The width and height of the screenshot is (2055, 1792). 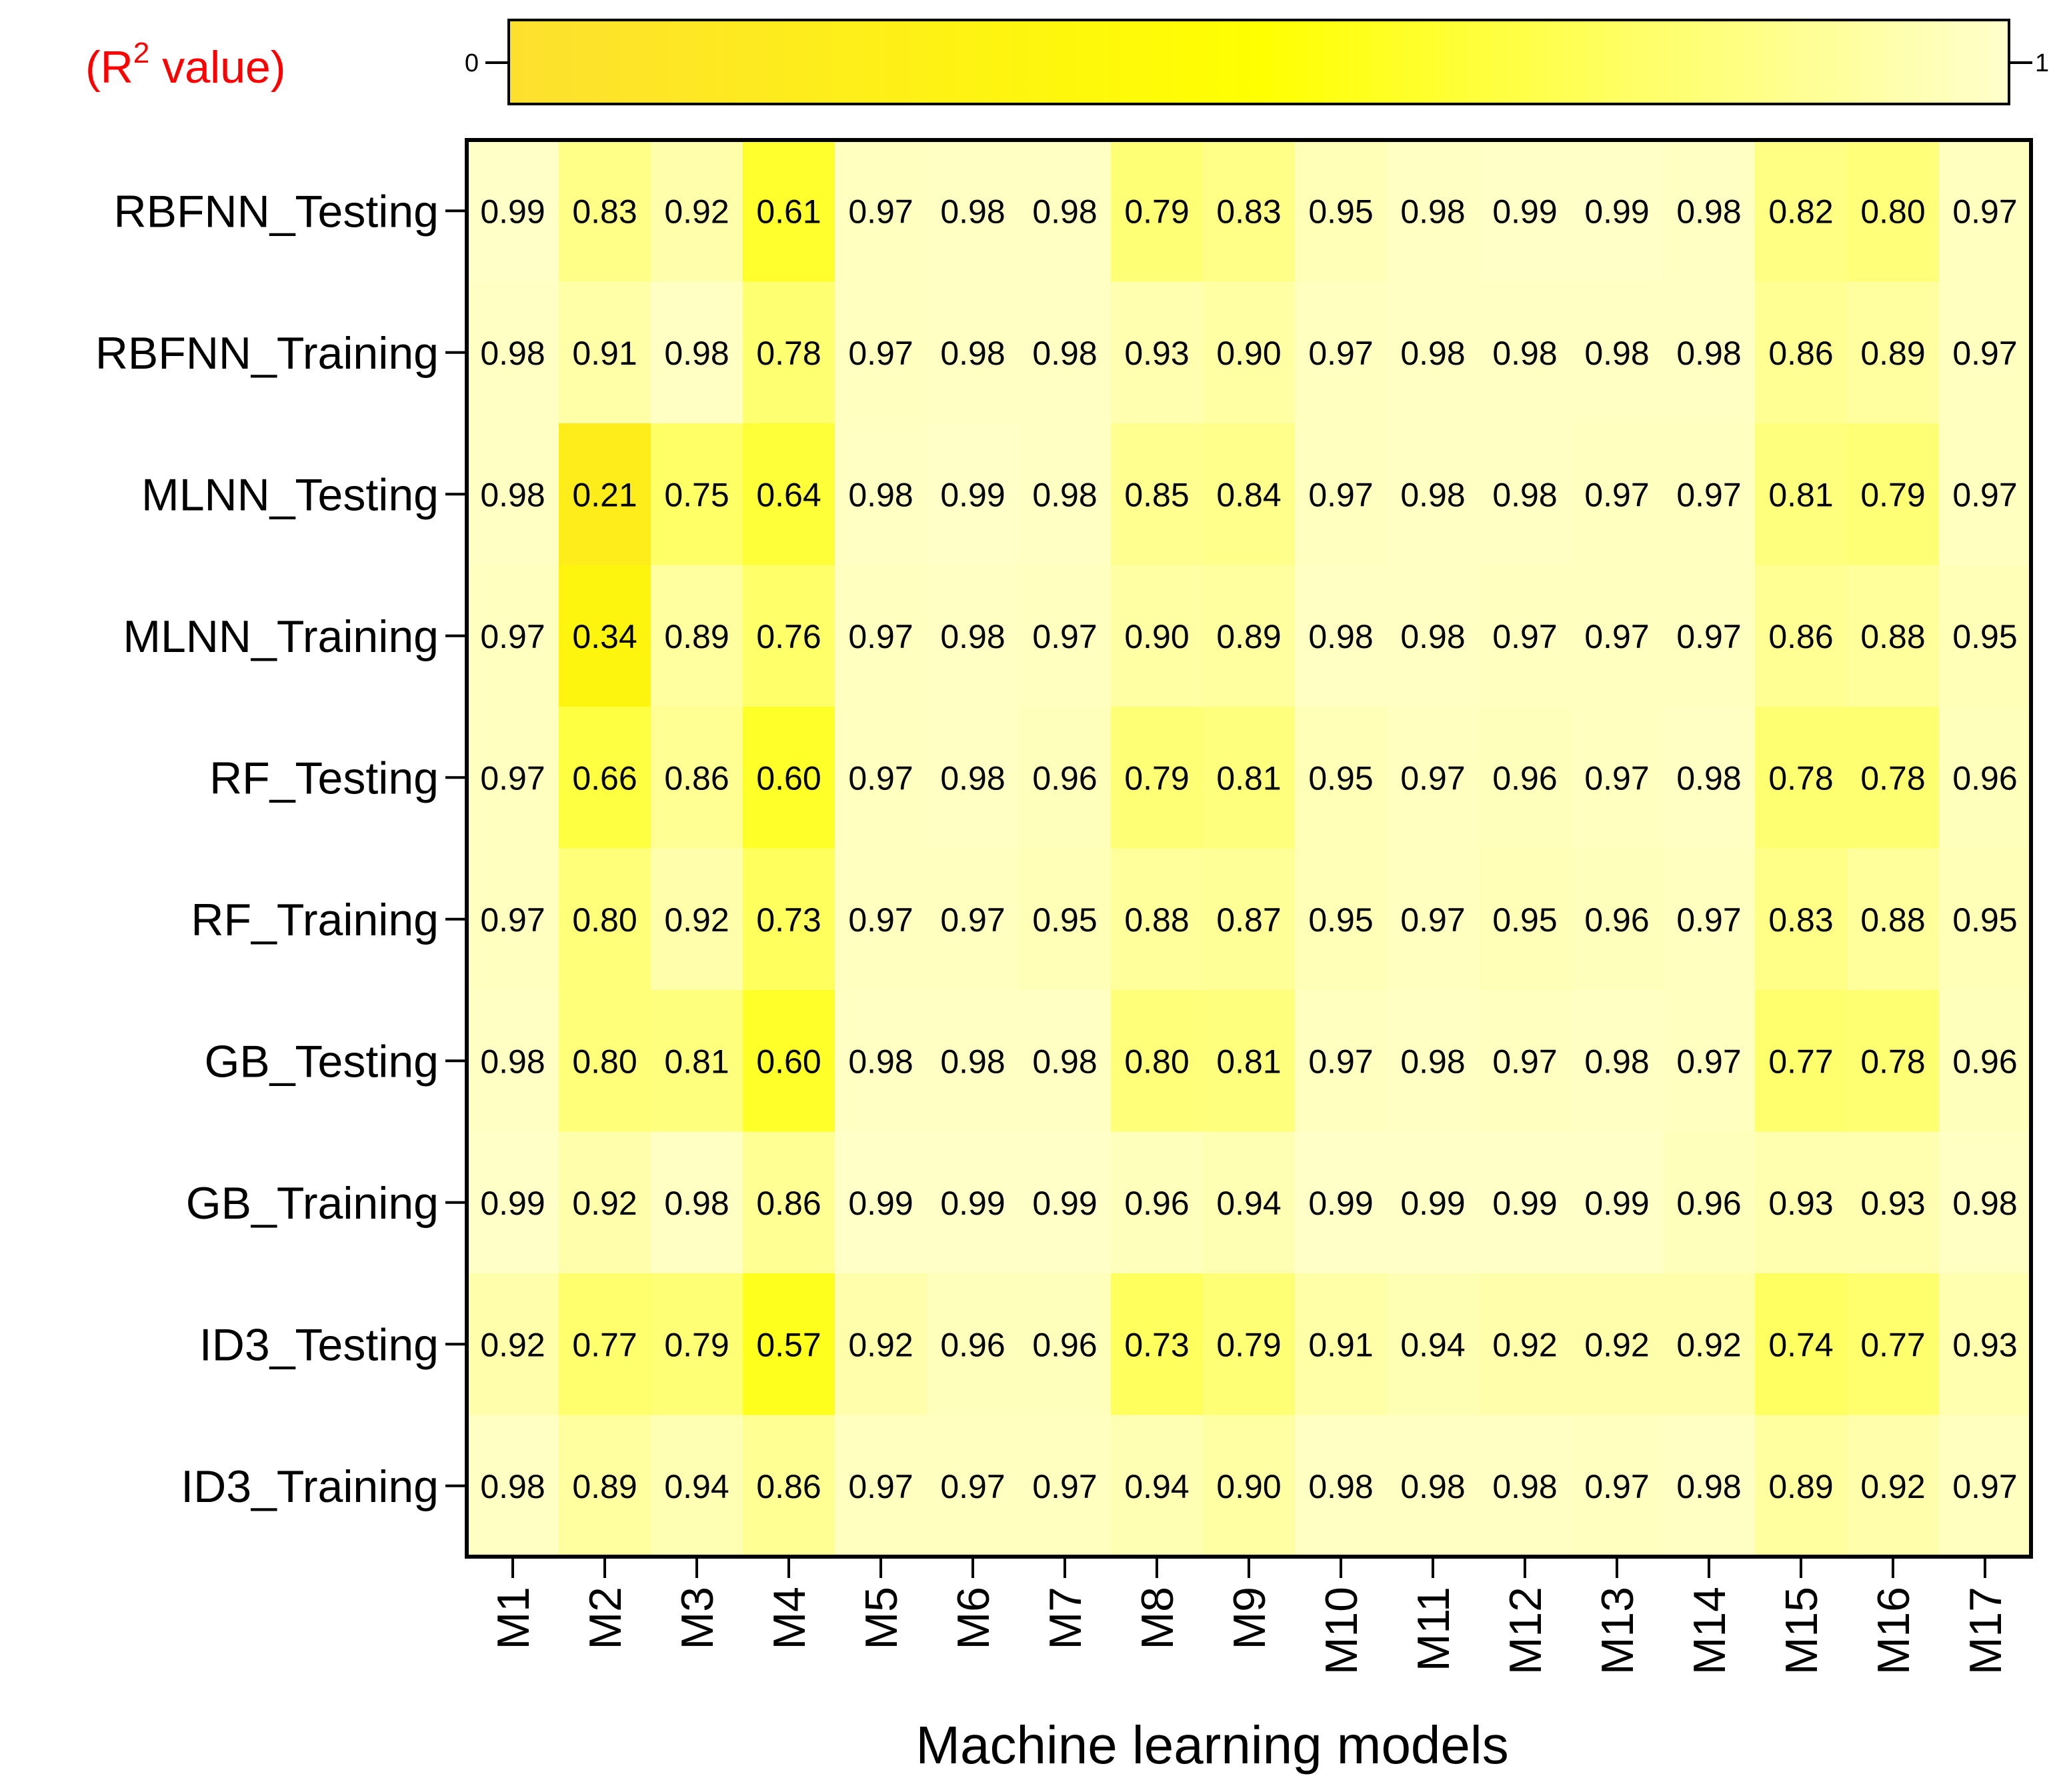 I want to click on cell-value-label: 0.66, so click(x=604, y=778).